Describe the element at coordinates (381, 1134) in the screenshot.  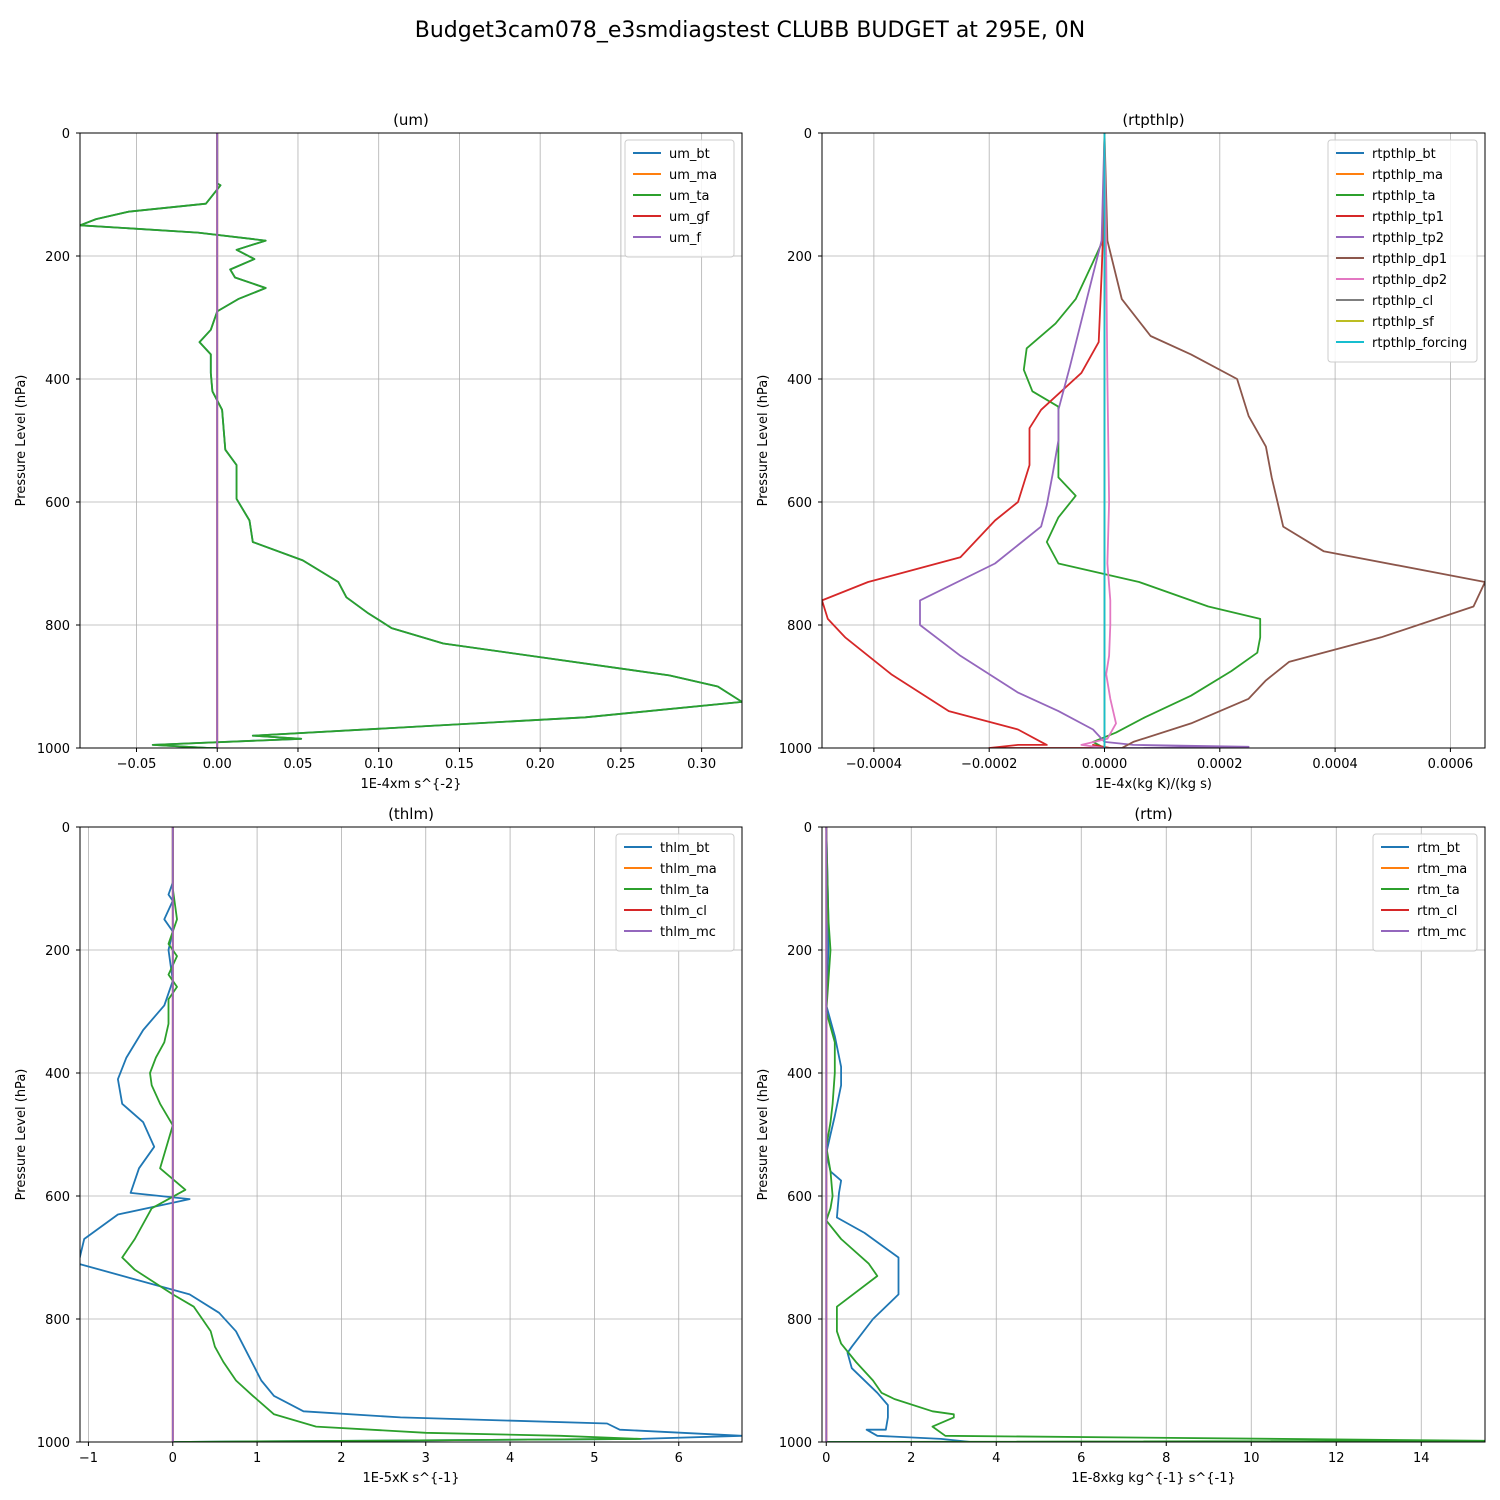
I see `series-line-thlm_ta` at that location.